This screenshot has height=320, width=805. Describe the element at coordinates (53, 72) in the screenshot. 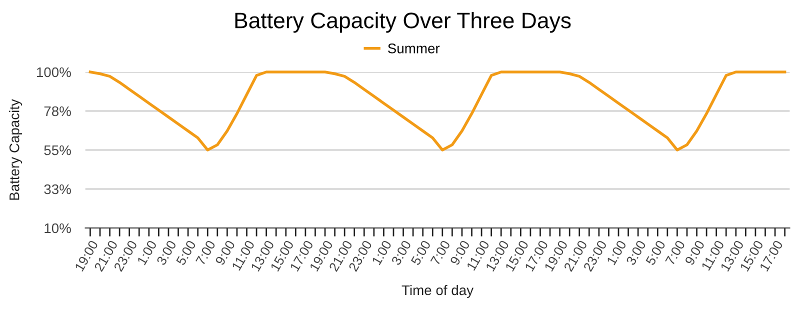

I see `y-tick-label: 100%` at that location.